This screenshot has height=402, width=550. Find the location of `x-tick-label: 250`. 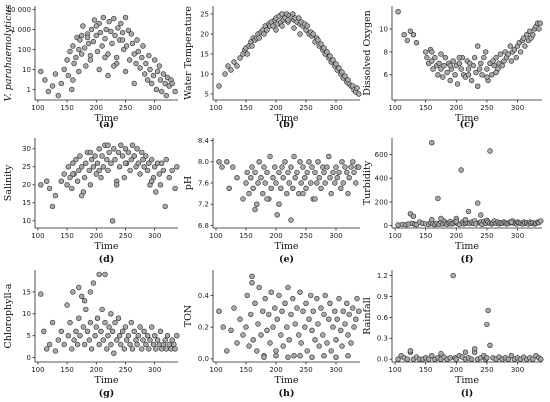

x-tick-label: 250 is located at coordinates (305, 370).